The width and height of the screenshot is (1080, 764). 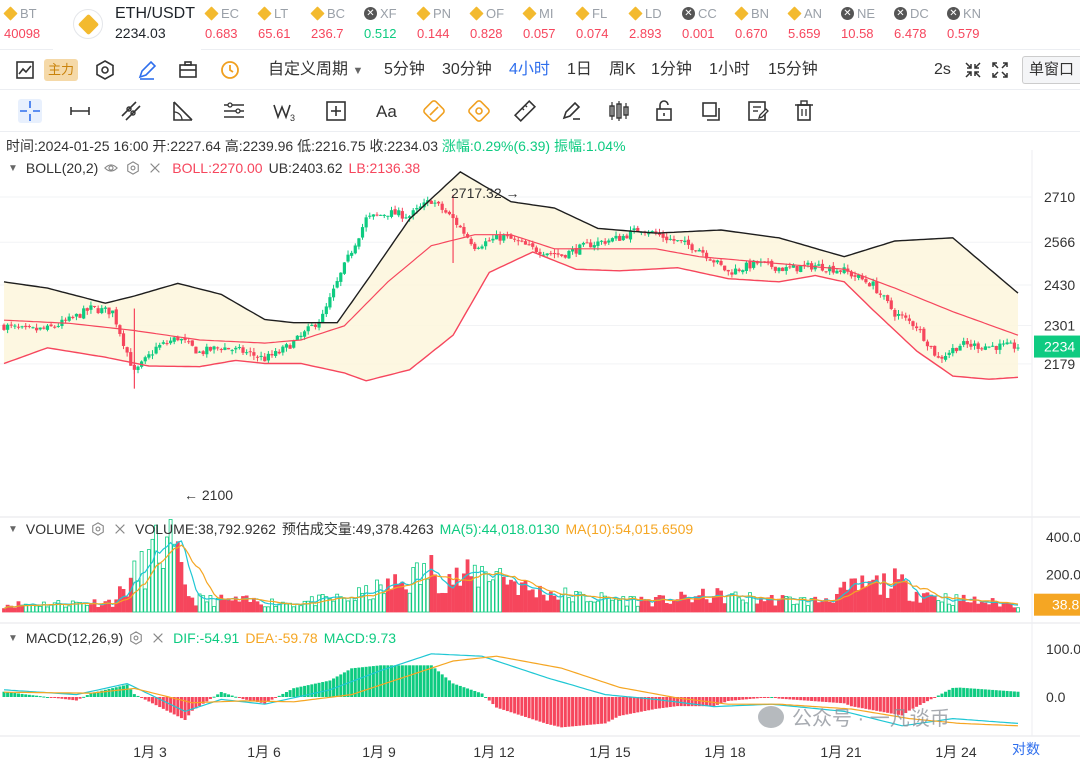 What do you see at coordinates (664, 111) in the screenshot?
I see `lock-icon` at bounding box center [664, 111].